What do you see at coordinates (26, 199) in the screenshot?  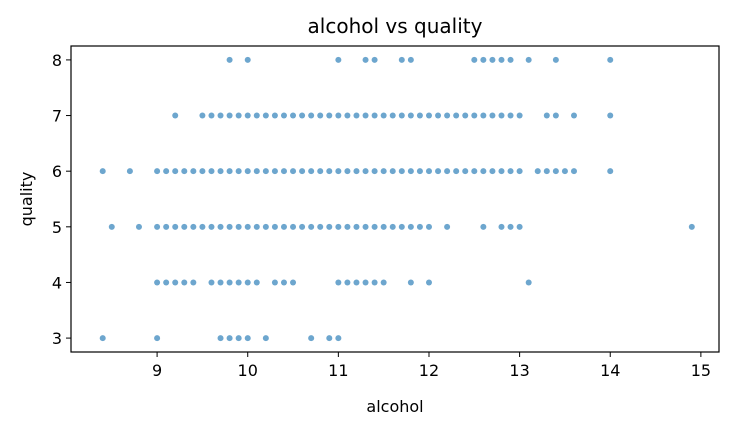 I see `y-axis-label: quality` at bounding box center [26, 199].